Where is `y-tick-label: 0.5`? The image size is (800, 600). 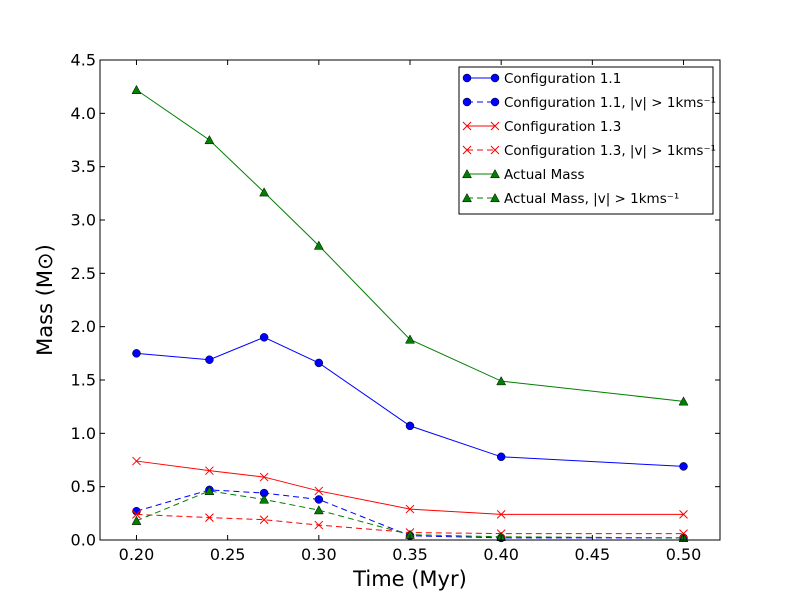 y-tick-label: 0.5 is located at coordinates (83, 486).